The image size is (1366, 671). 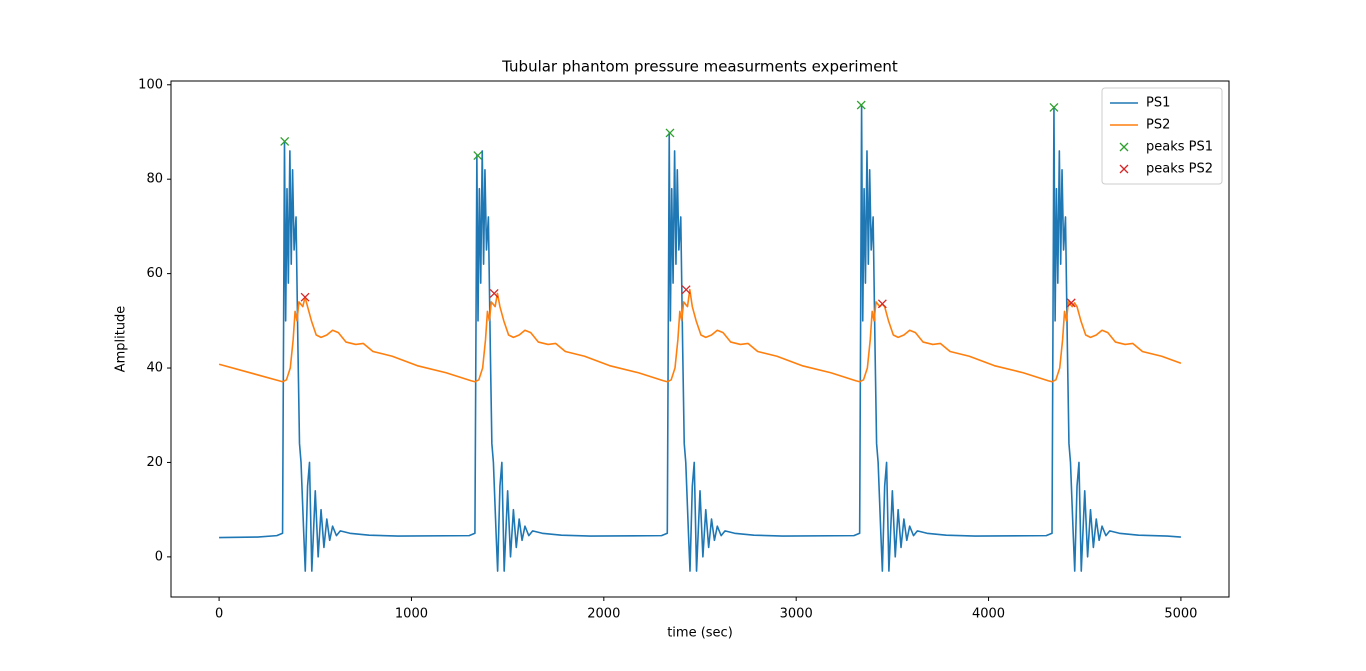 I want to click on legend-label: PS2, so click(x=1158, y=125).